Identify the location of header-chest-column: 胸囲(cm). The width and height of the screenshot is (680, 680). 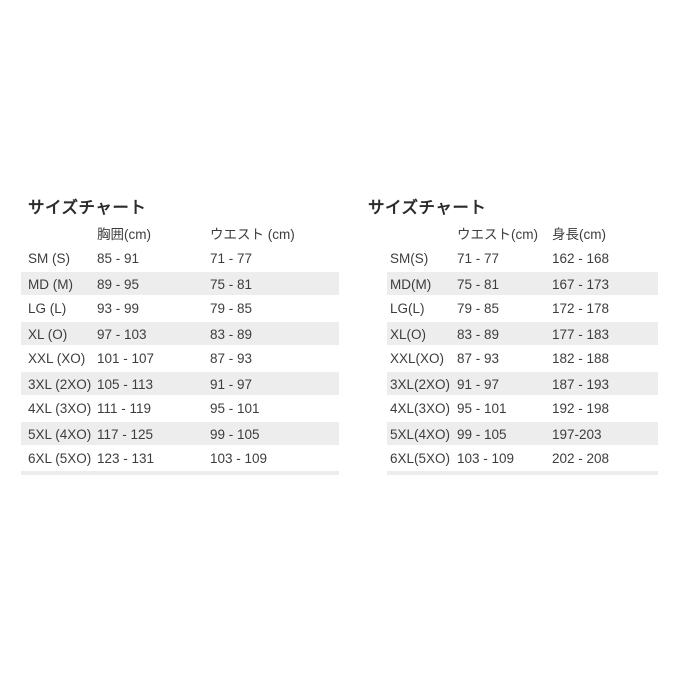
(124, 234).